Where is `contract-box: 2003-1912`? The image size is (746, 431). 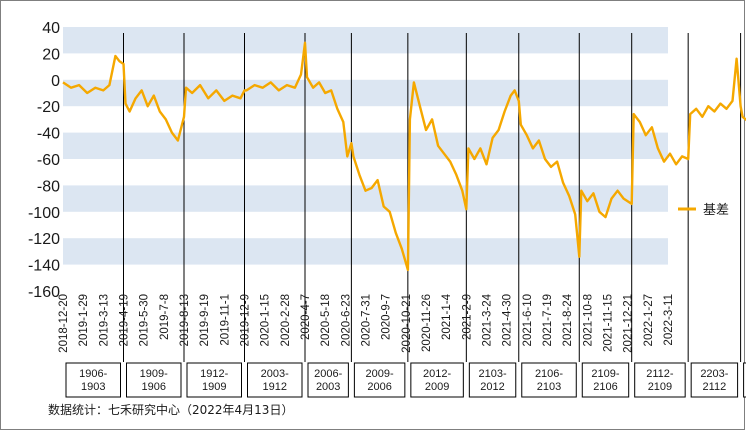
contract-box: 2003-1912 is located at coordinates (275, 380).